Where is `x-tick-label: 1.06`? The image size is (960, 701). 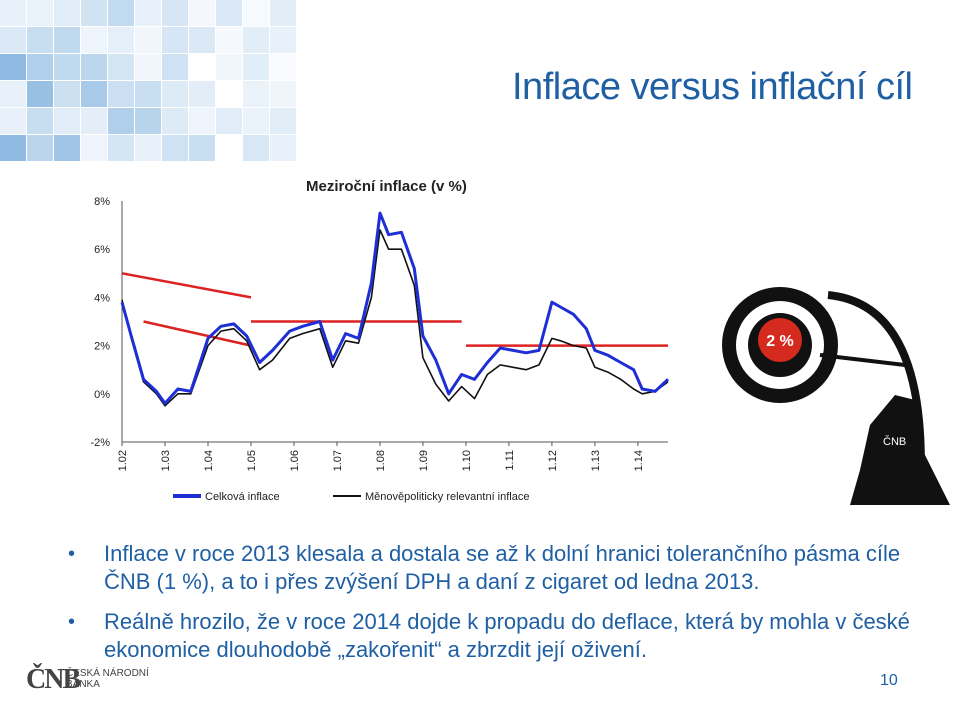 x-tick-label: 1.06 is located at coordinates (295, 460).